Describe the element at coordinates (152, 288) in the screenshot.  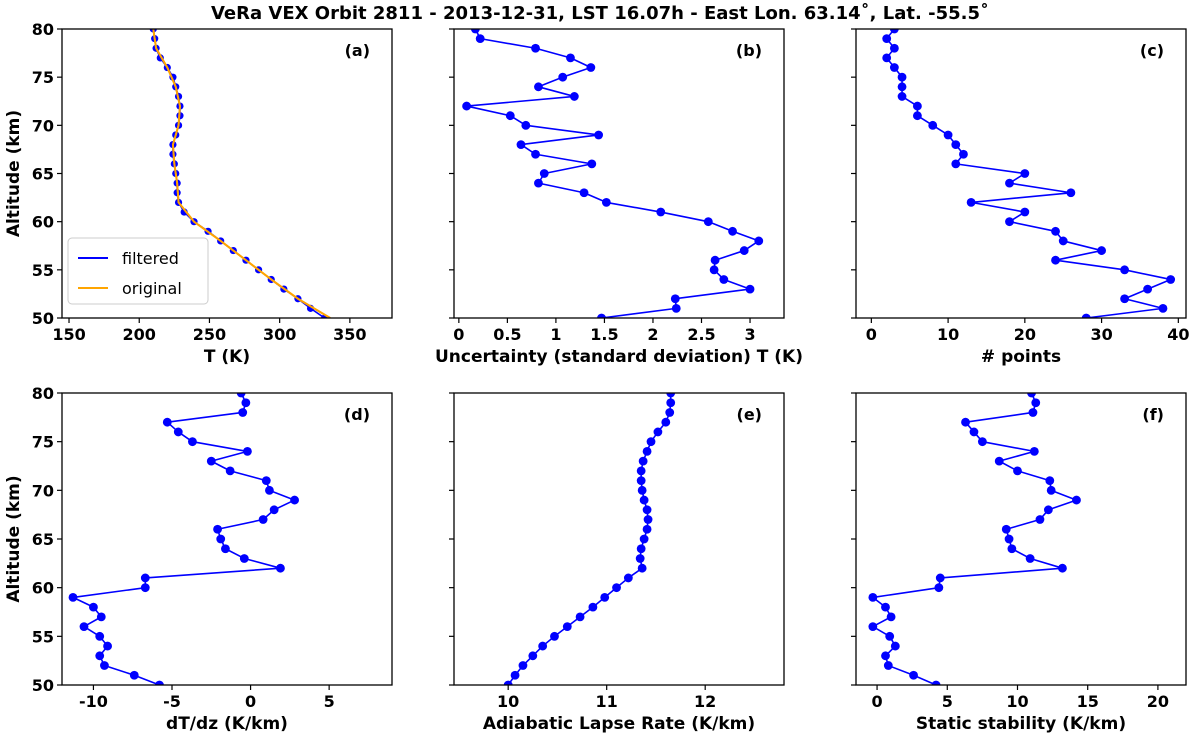
I see `legend-entry-1: original` at that location.